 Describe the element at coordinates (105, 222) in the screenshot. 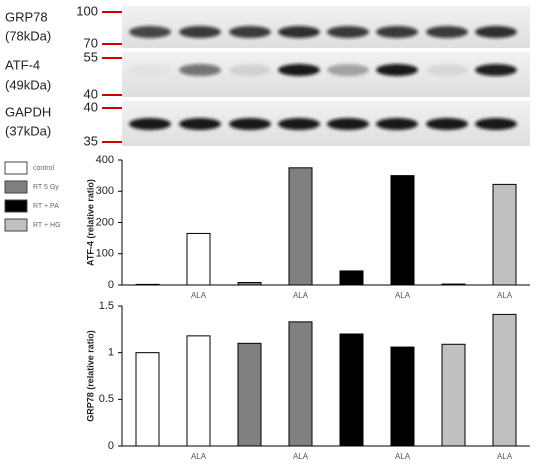

I see `y-tick-label: 200` at that location.